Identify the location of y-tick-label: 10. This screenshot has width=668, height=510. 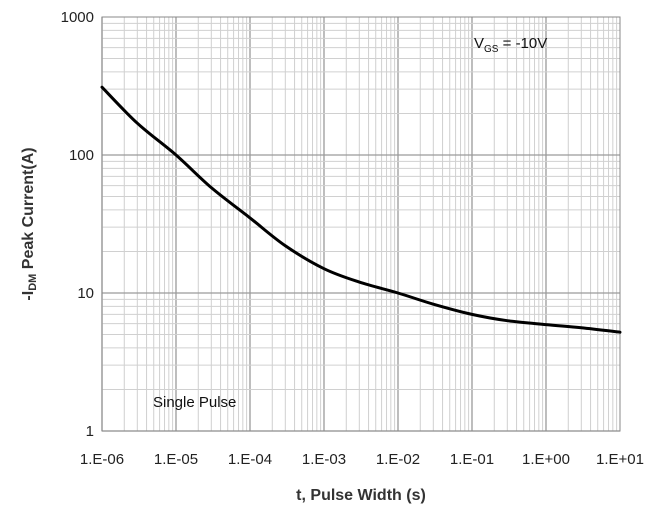
(85, 293).